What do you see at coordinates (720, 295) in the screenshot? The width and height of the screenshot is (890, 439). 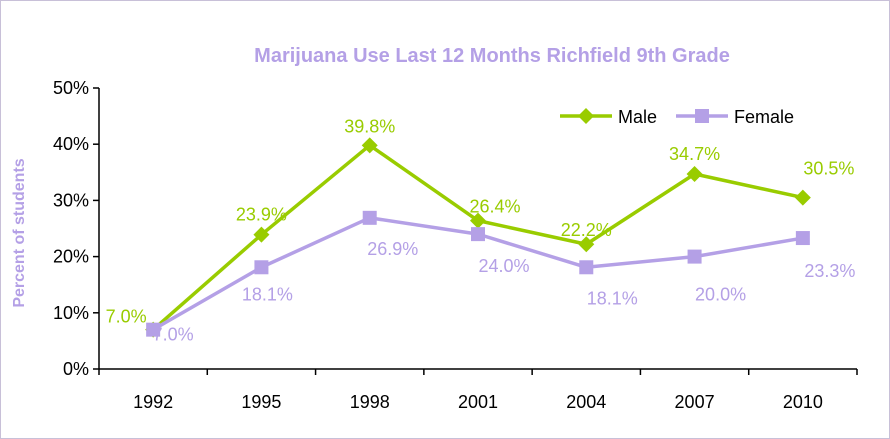 I see `data-label-female: 20.0%` at bounding box center [720, 295].